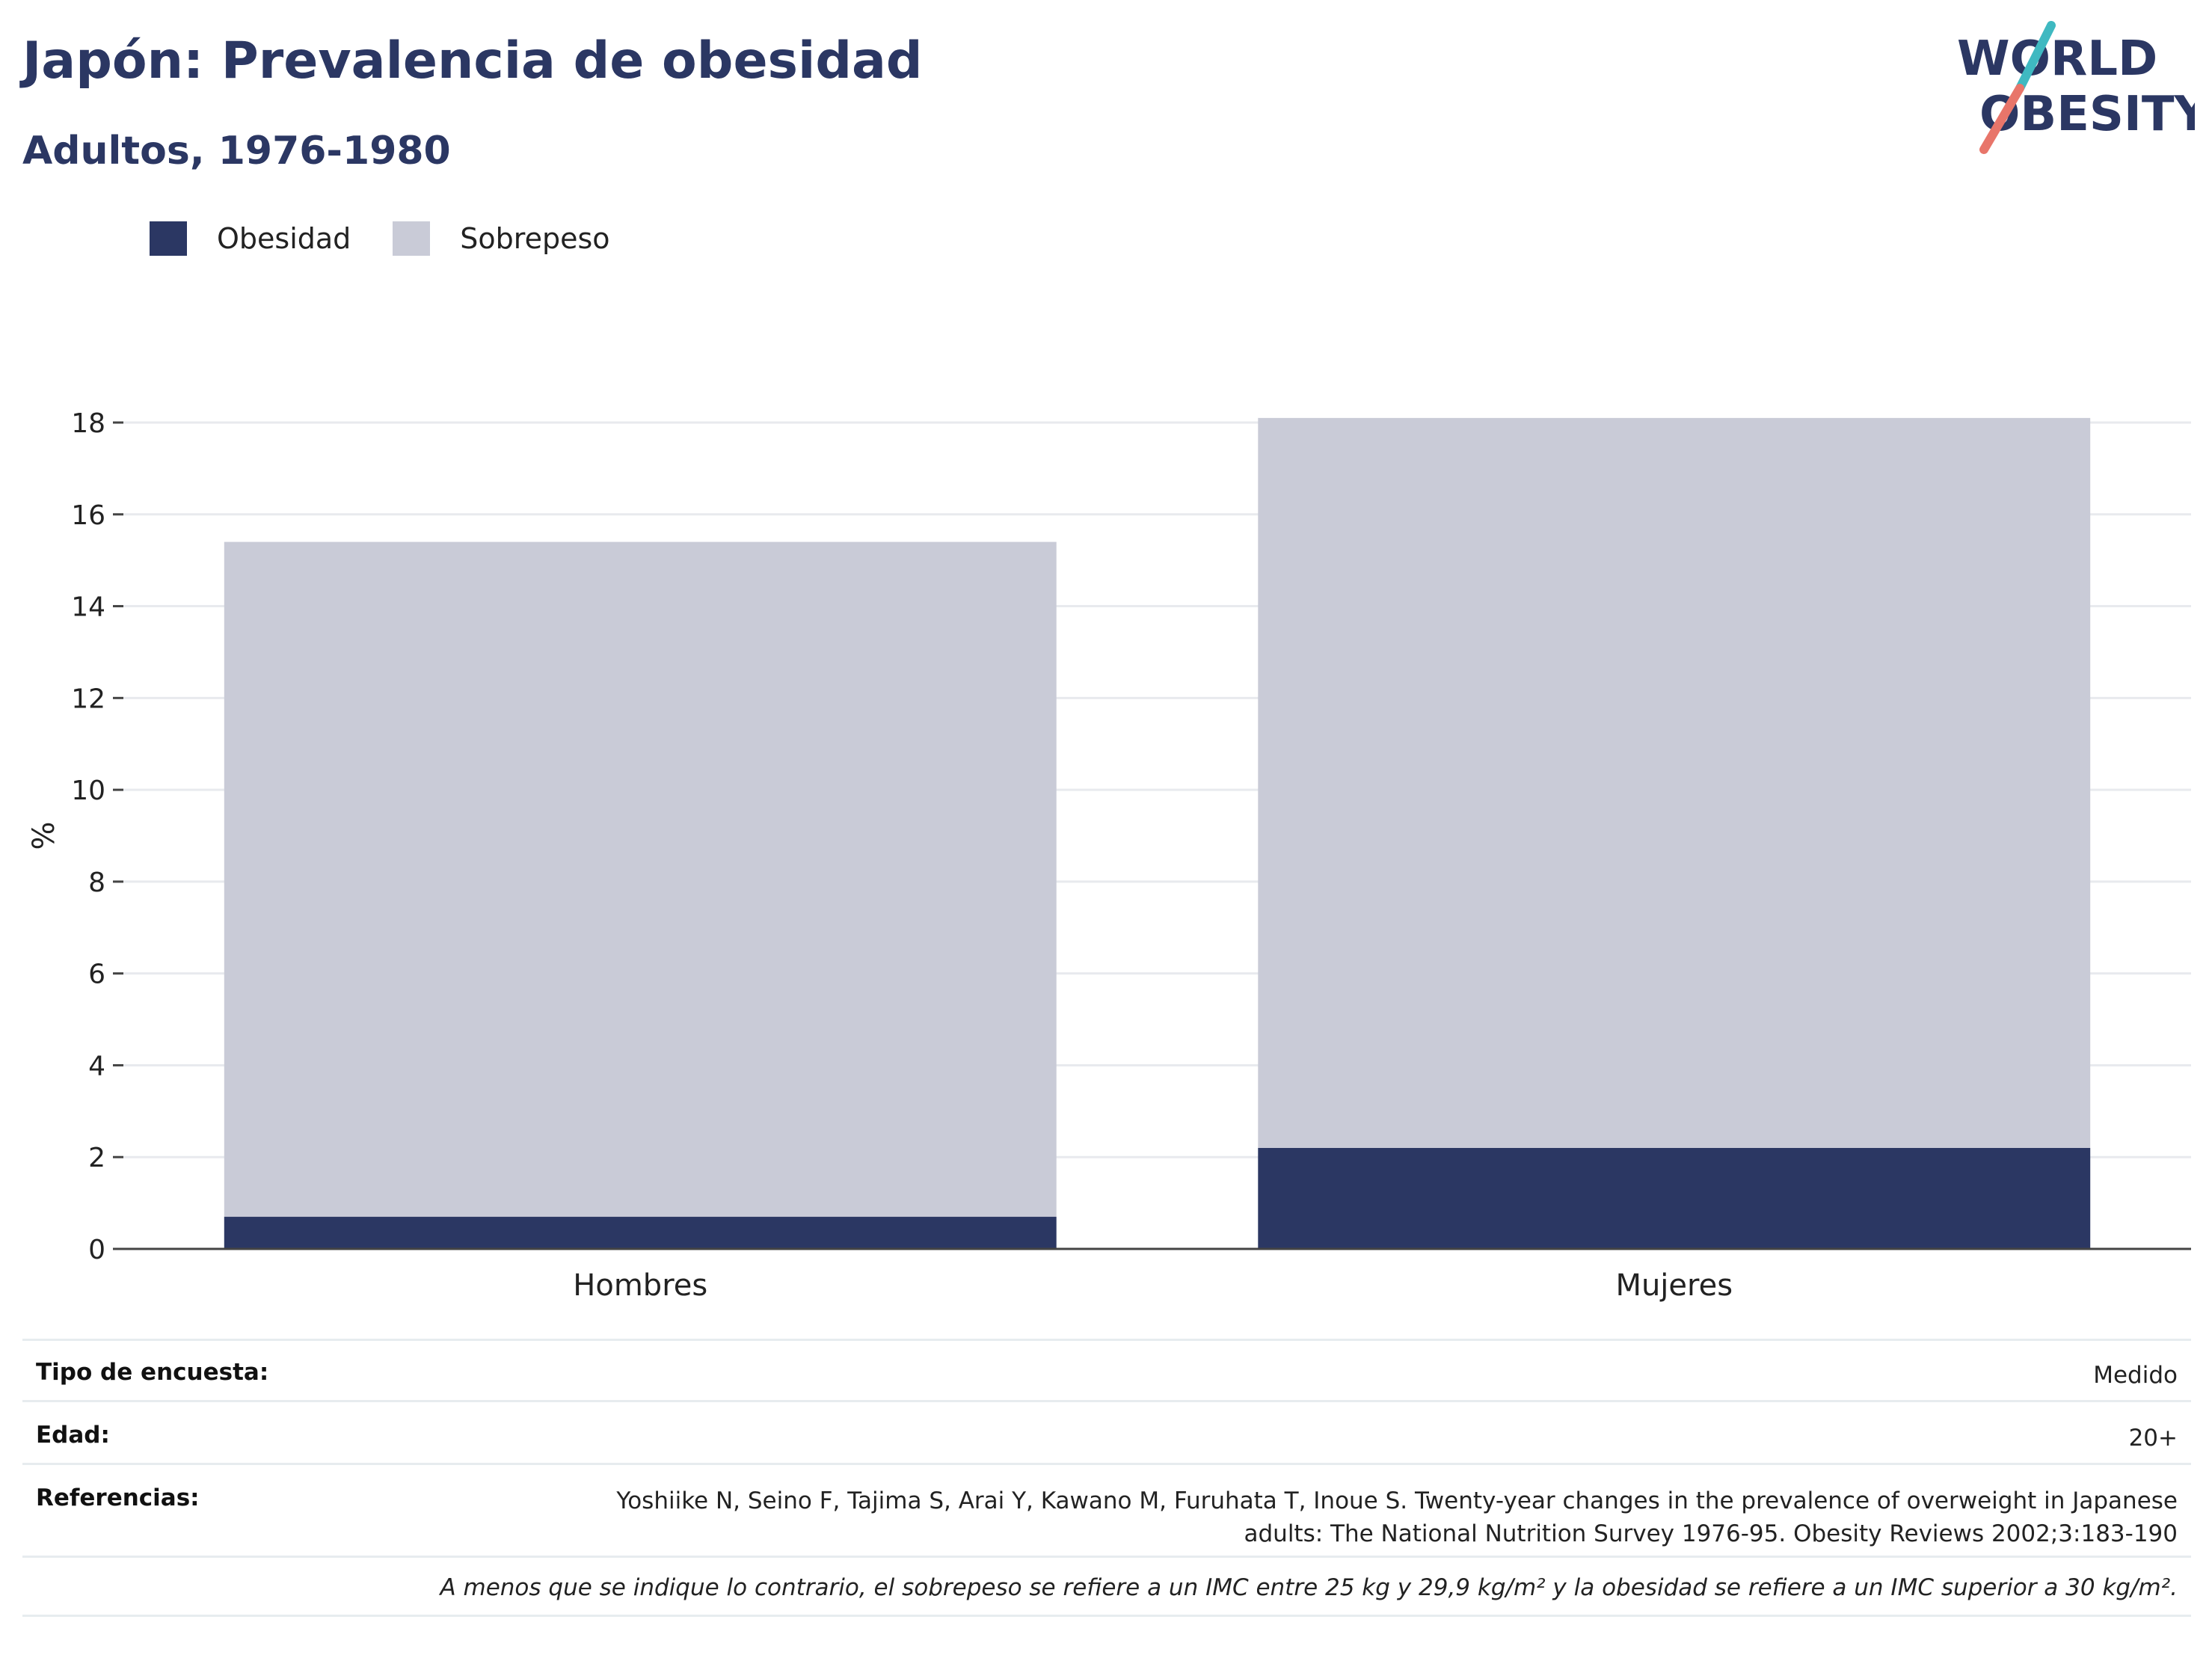 This screenshot has width=2212, height=1655. I want to click on legend-label-overweight: Sobrepeso, so click(535, 238).